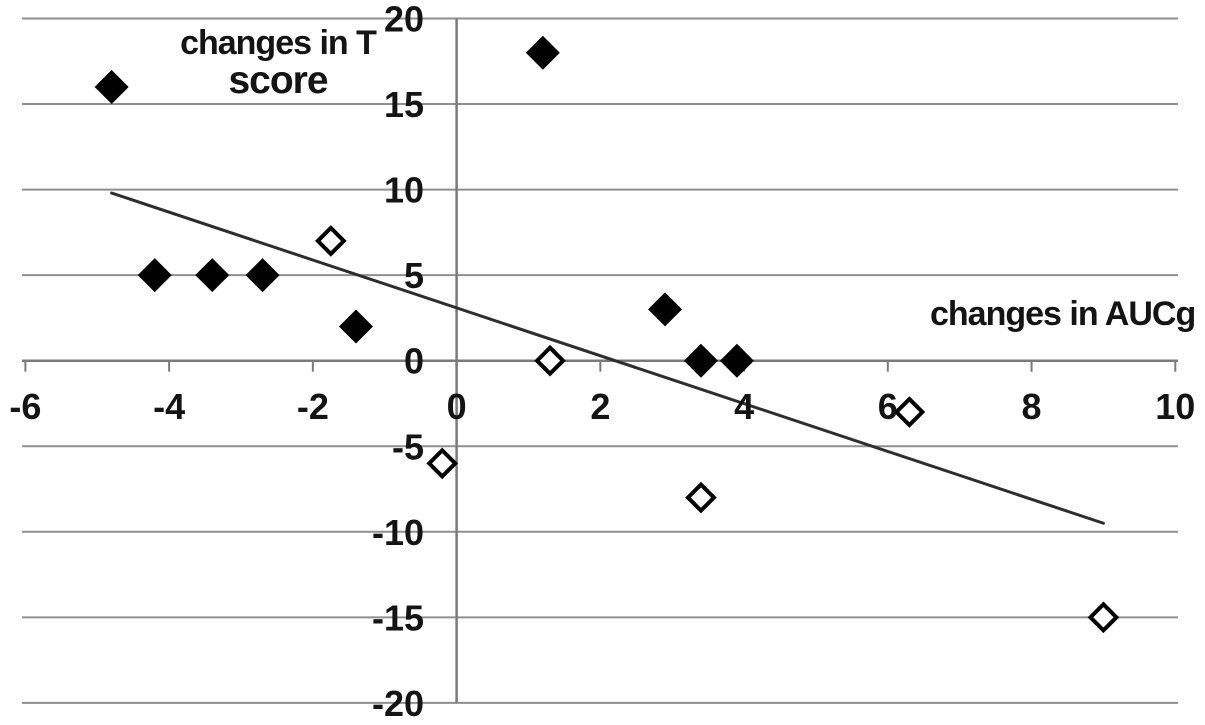  Describe the element at coordinates (398, 532) in the screenshot. I see `y-tick-label--10: -10` at that location.